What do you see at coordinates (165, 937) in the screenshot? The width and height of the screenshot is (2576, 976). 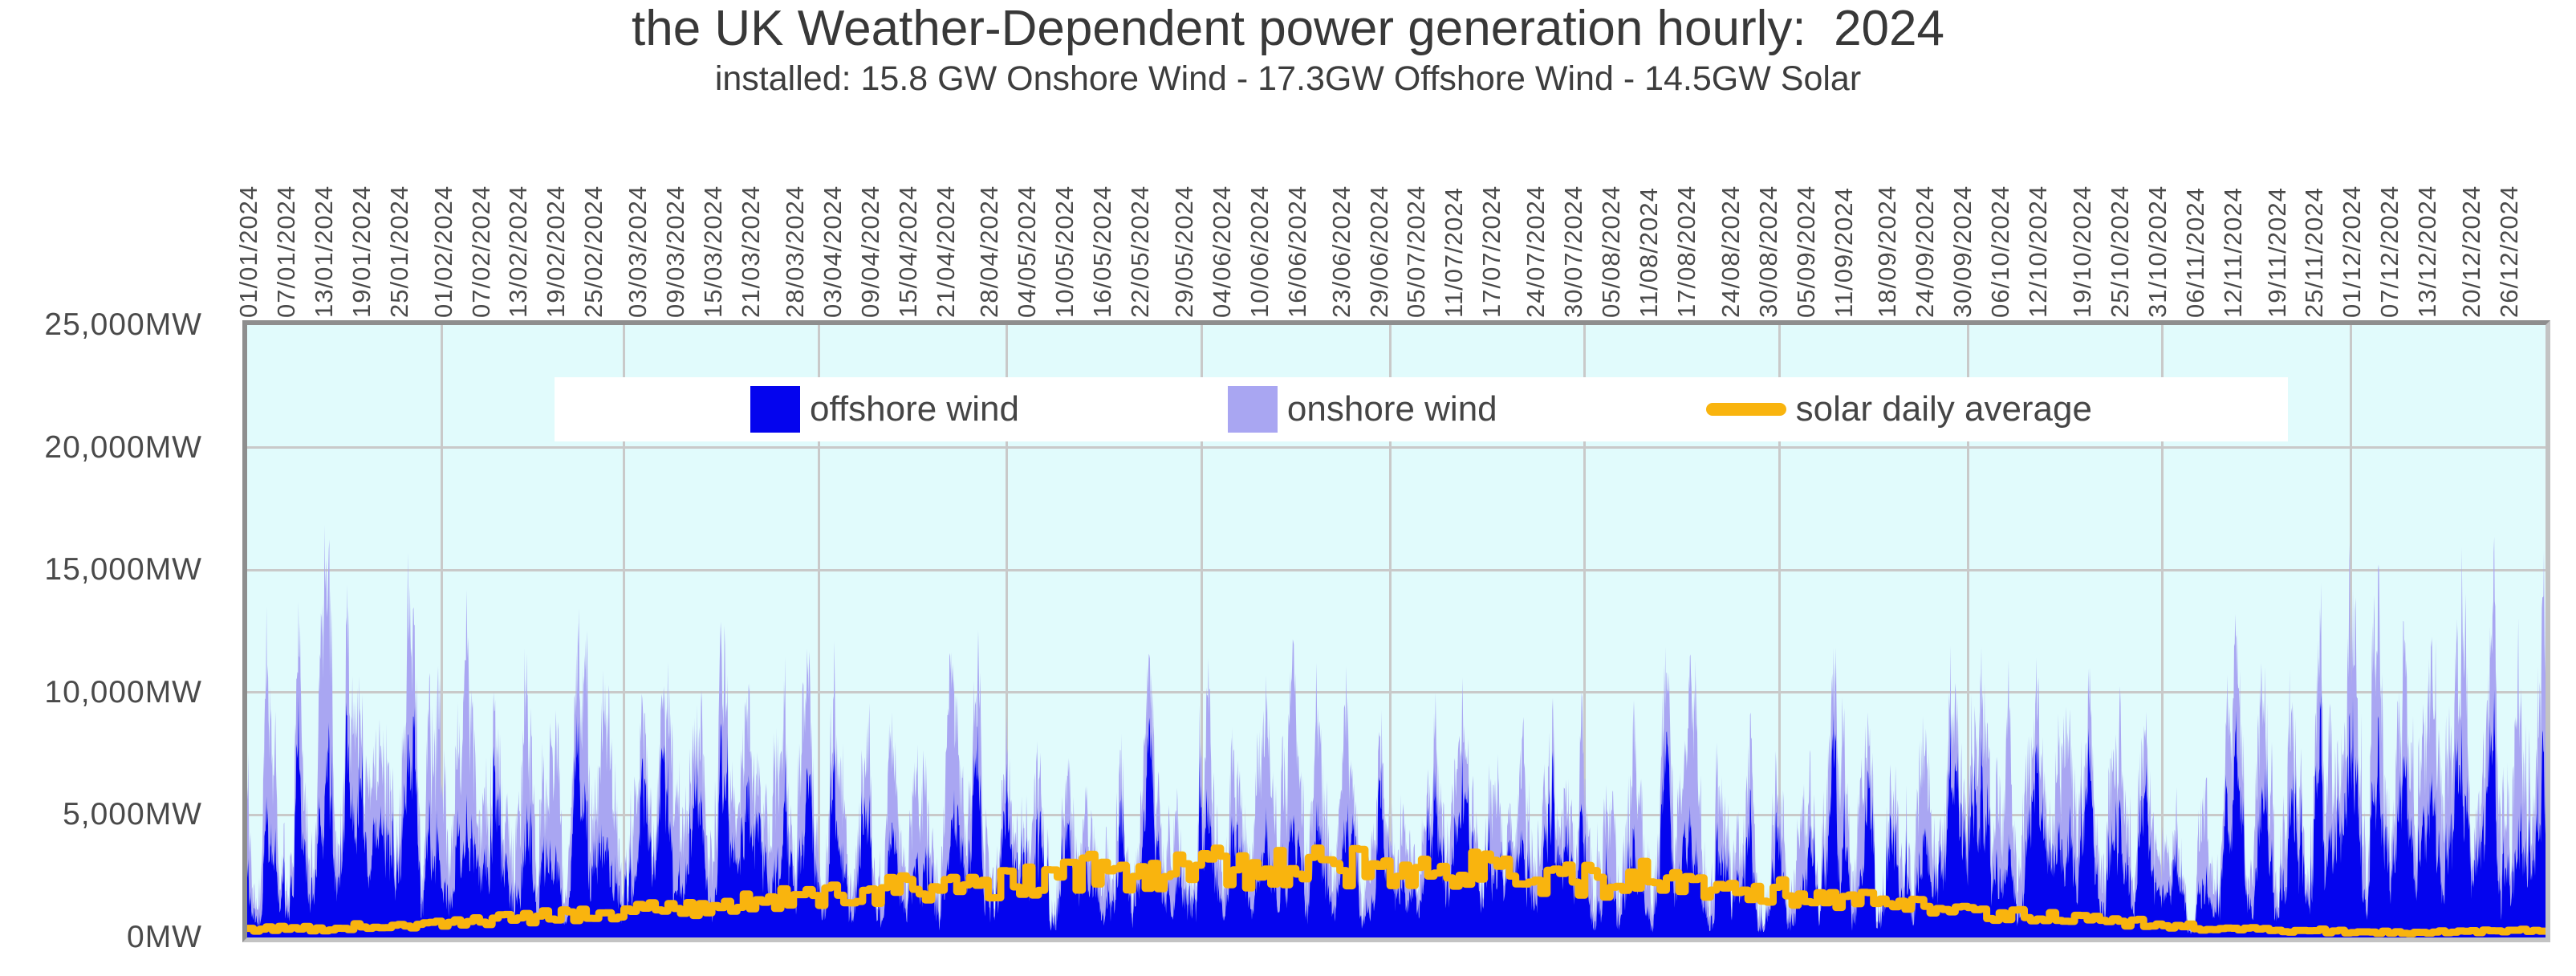 I see `y-tick-label: 0MW` at bounding box center [165, 937].